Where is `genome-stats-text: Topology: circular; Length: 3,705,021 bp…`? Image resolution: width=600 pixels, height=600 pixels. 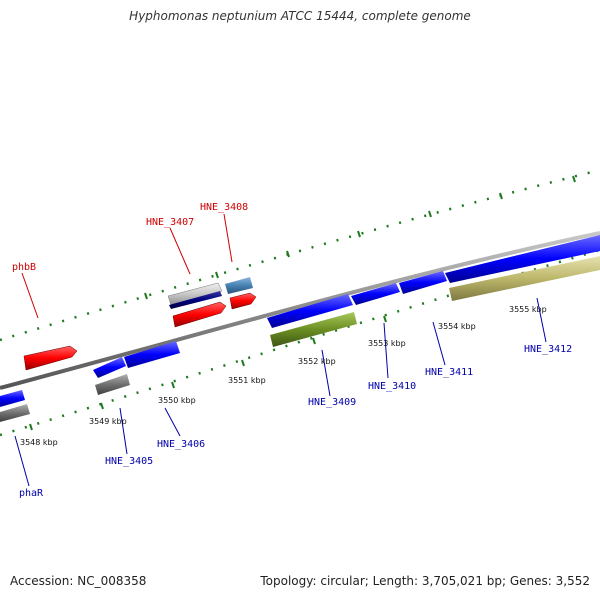
genome-stats-text: Topology: circular; Length: 3,705,021 bp… is located at coordinates (425, 581).